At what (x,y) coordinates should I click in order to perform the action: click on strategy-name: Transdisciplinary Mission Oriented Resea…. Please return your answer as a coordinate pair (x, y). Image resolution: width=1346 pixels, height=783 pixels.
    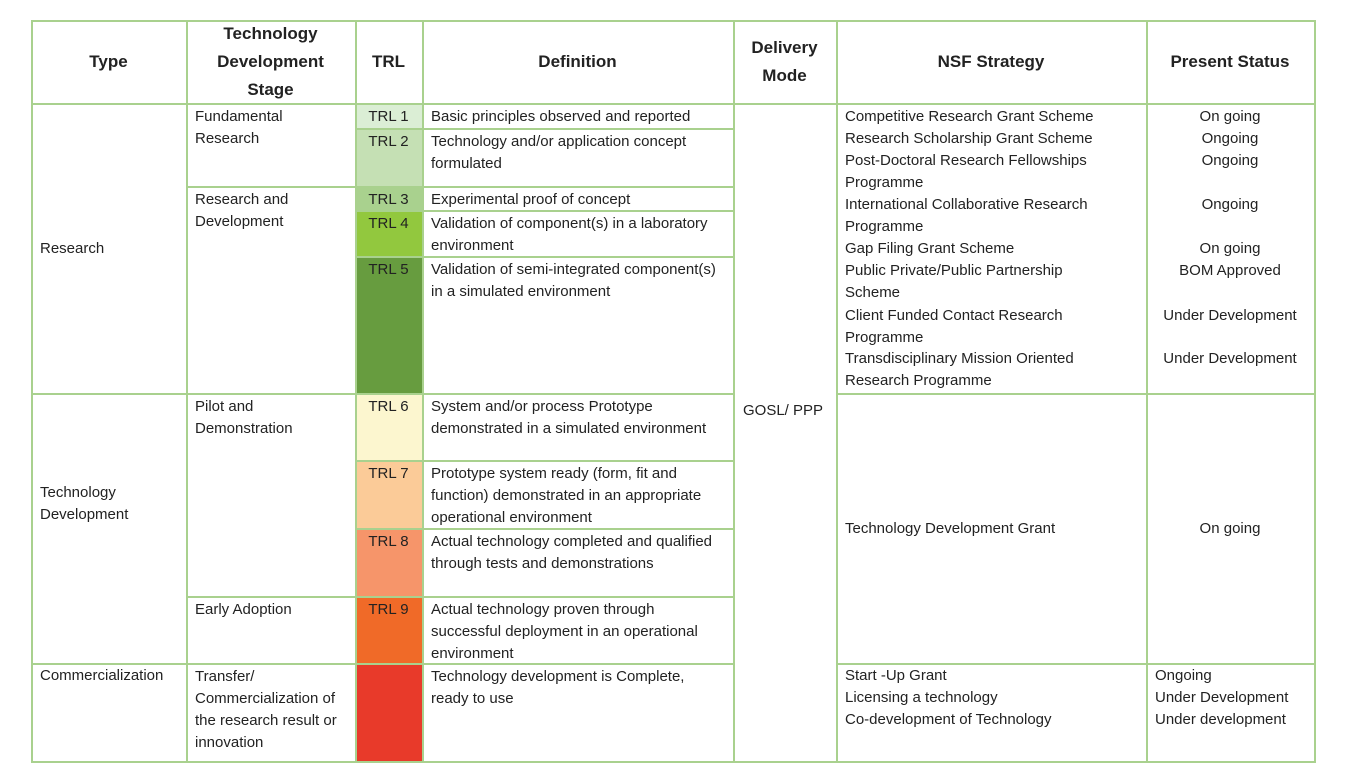
    Looking at the image, I should click on (959, 369).